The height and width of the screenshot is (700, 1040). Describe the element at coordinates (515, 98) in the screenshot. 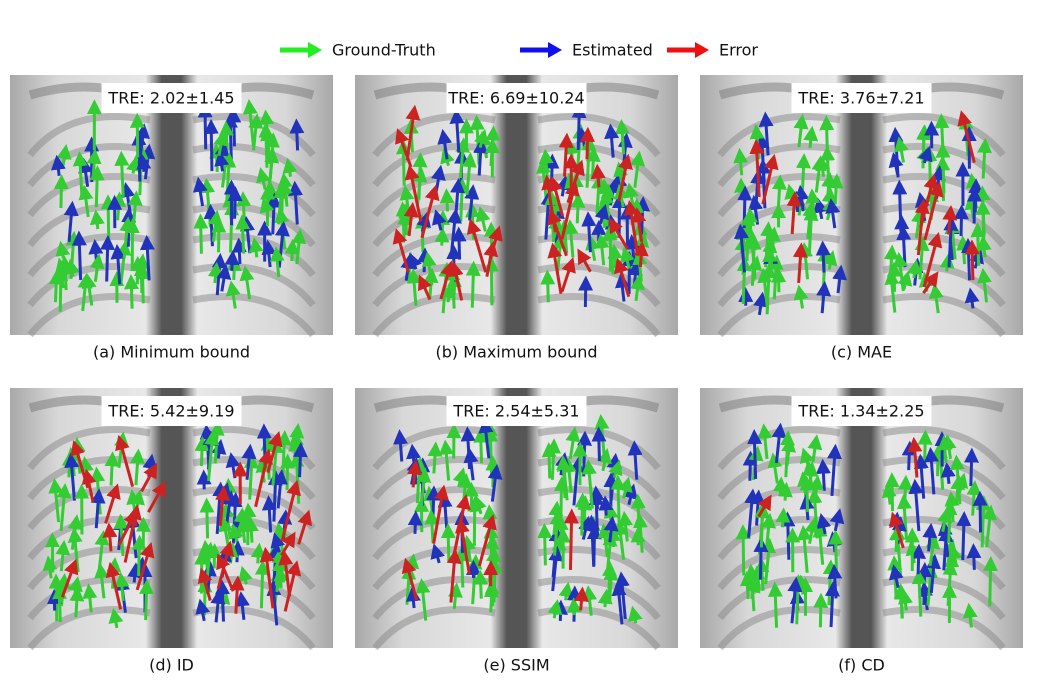

I see `tre-label: TRE: 6.69±10.24` at that location.